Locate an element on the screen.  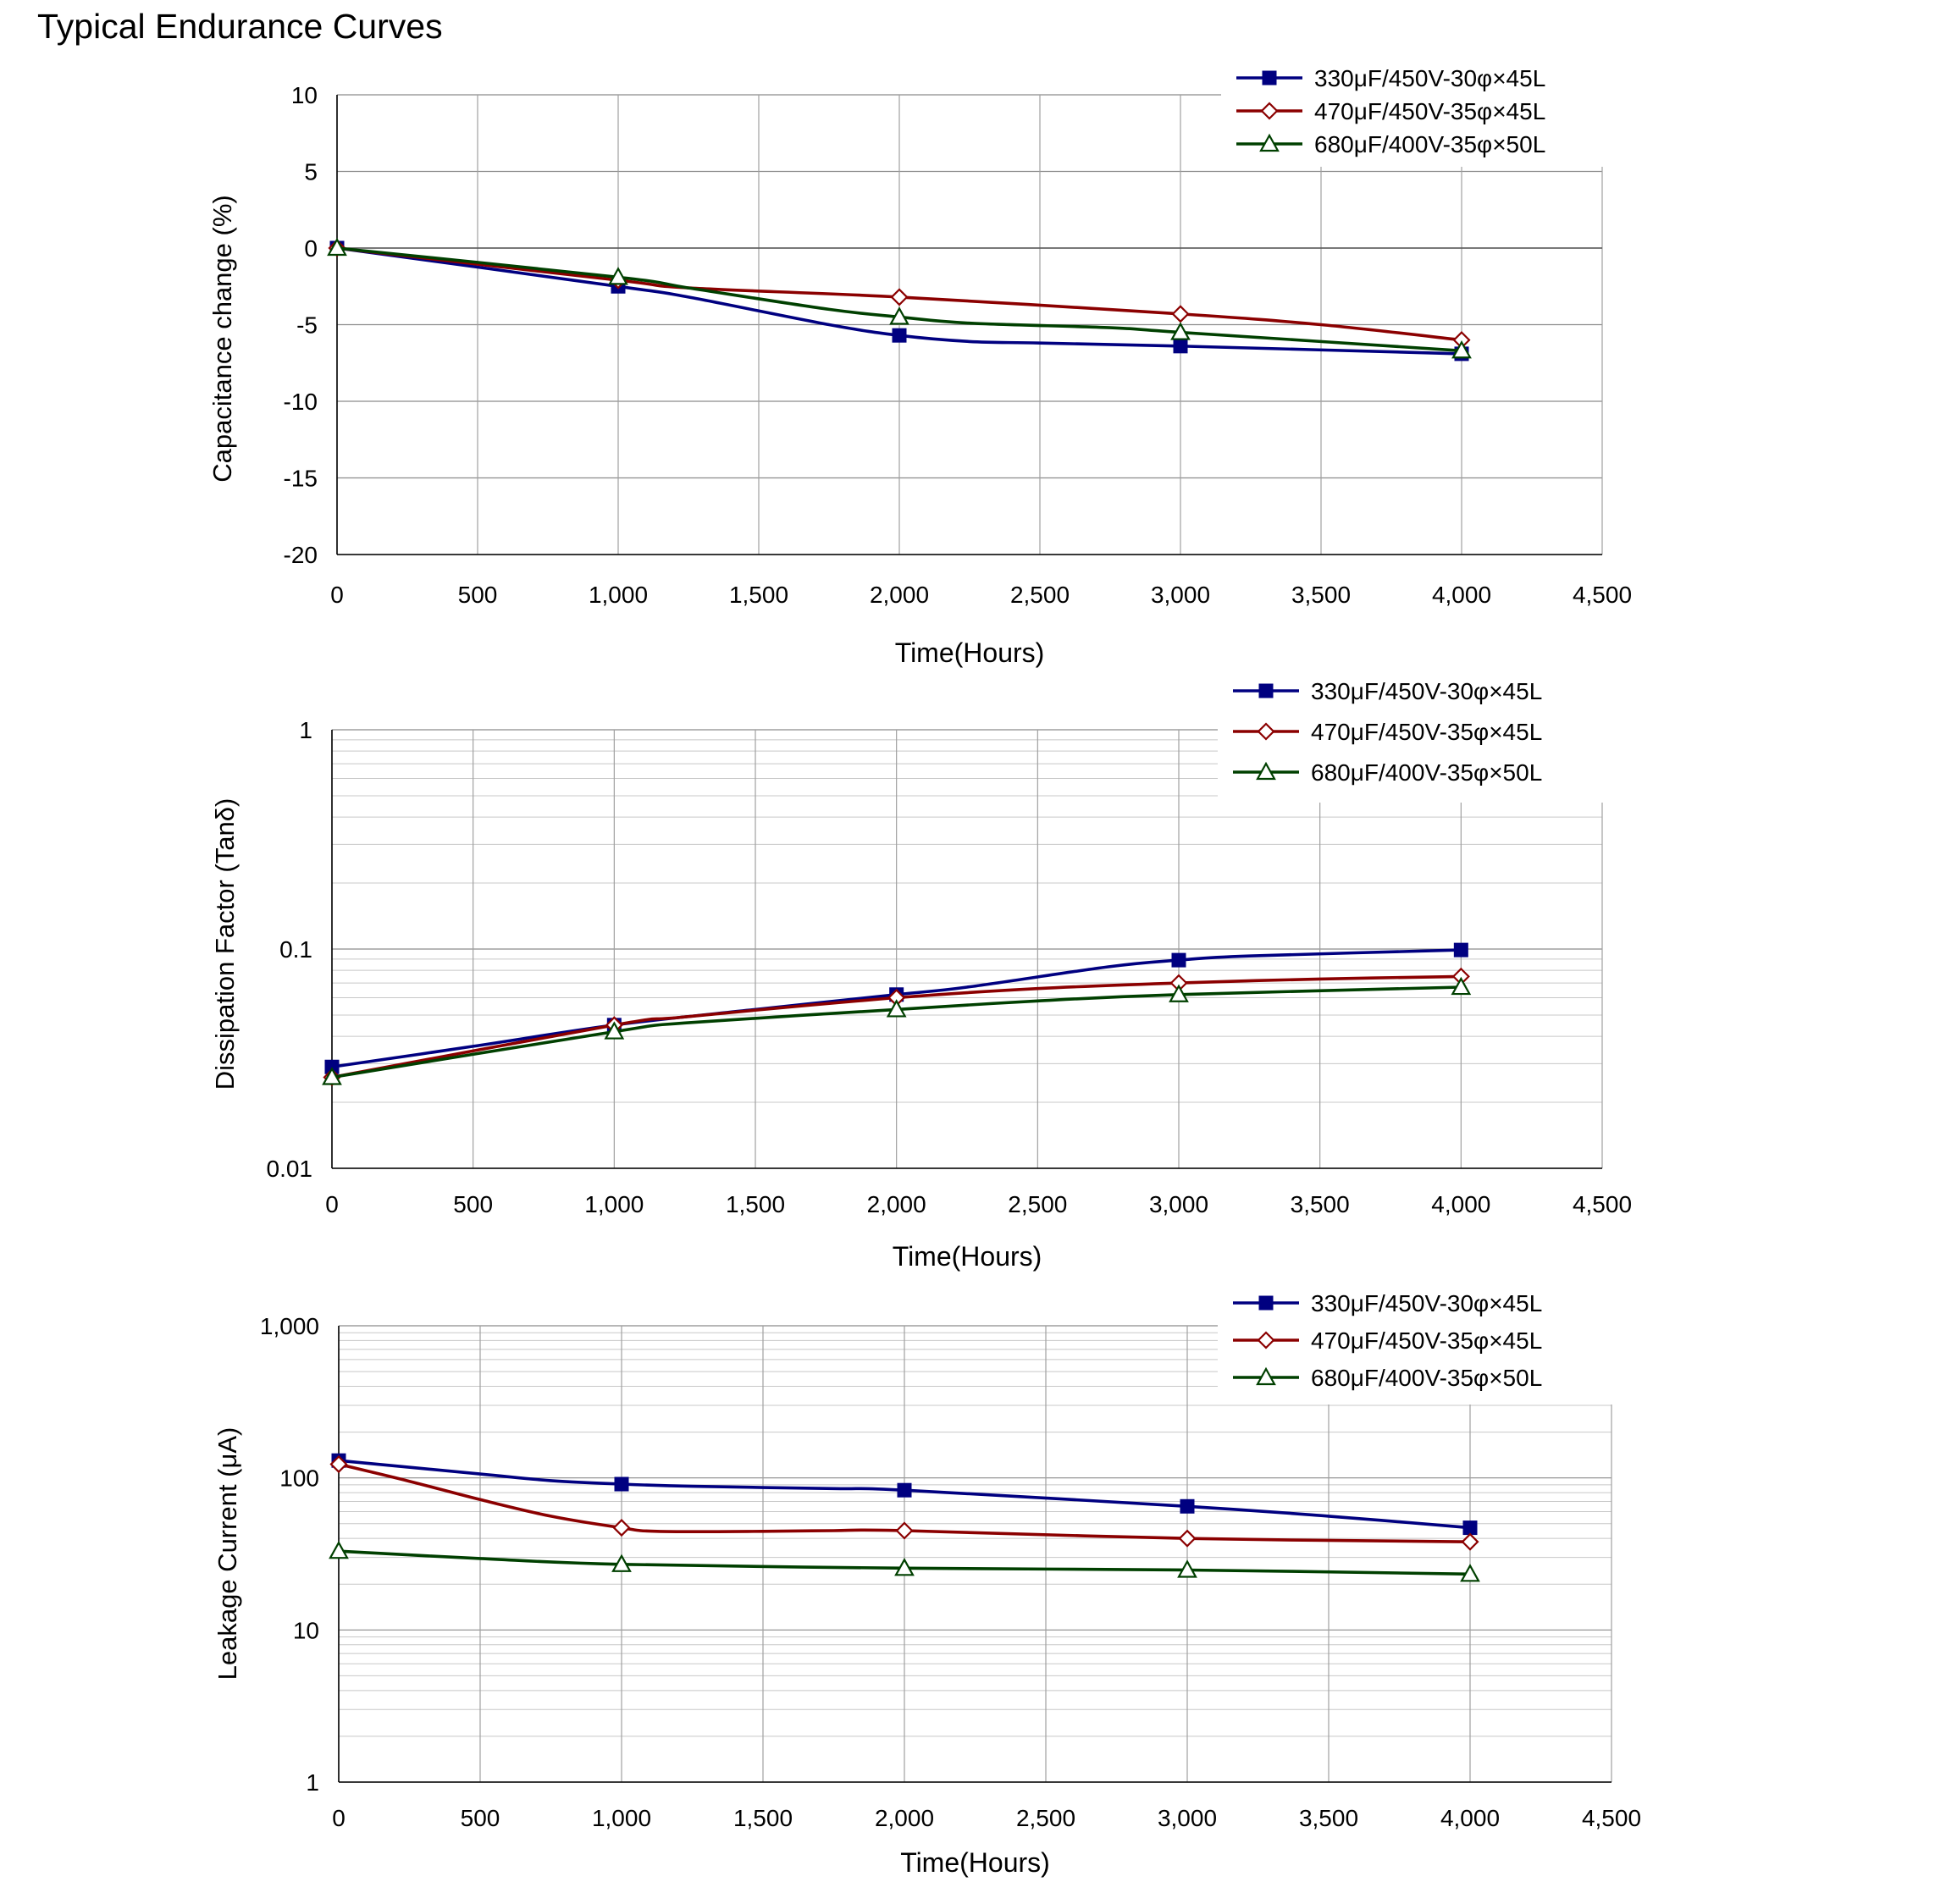
y-tick-label: 1,000 is located at coordinates (289, 1326).